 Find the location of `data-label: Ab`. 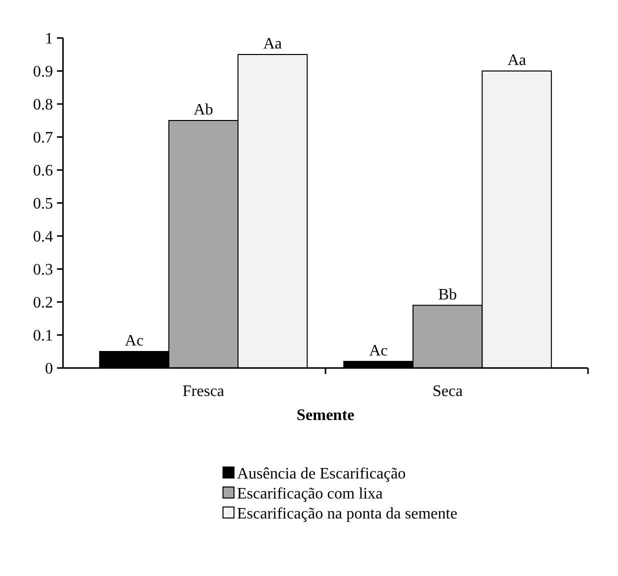

data-label: Ab is located at coordinates (204, 110).